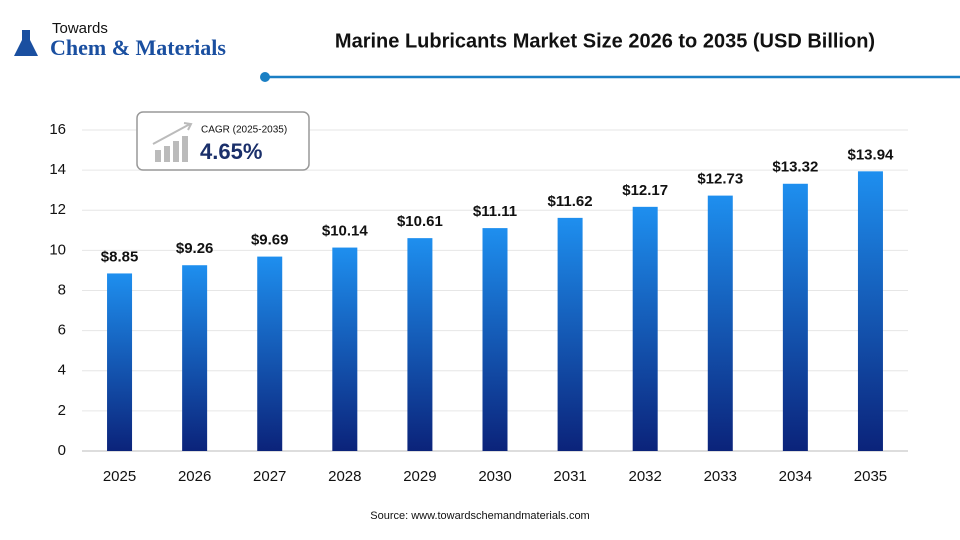 The width and height of the screenshot is (960, 540). I want to click on cagr-label: CAGR (2025-2035), so click(244, 130).